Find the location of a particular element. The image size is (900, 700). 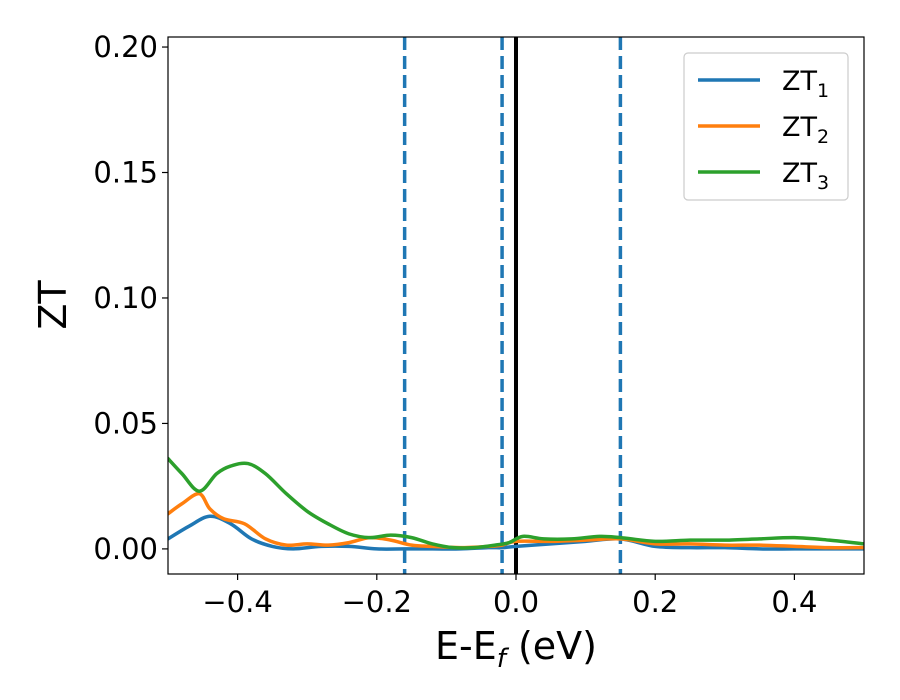

legend-label-zt2: ZT2 is located at coordinates (805, 130).